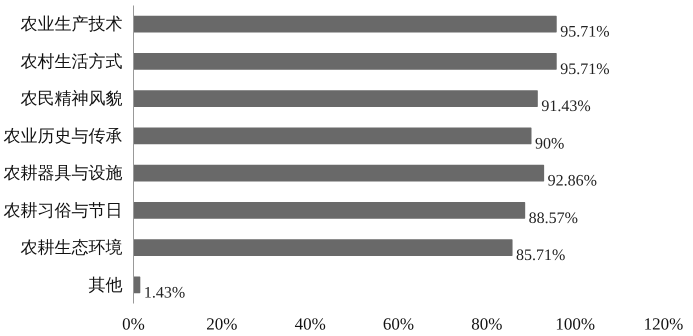 This screenshot has height=336, width=693. Describe the element at coordinates (71, 98) in the screenshot. I see `y-tick-label: 农民精神风貌` at that location.